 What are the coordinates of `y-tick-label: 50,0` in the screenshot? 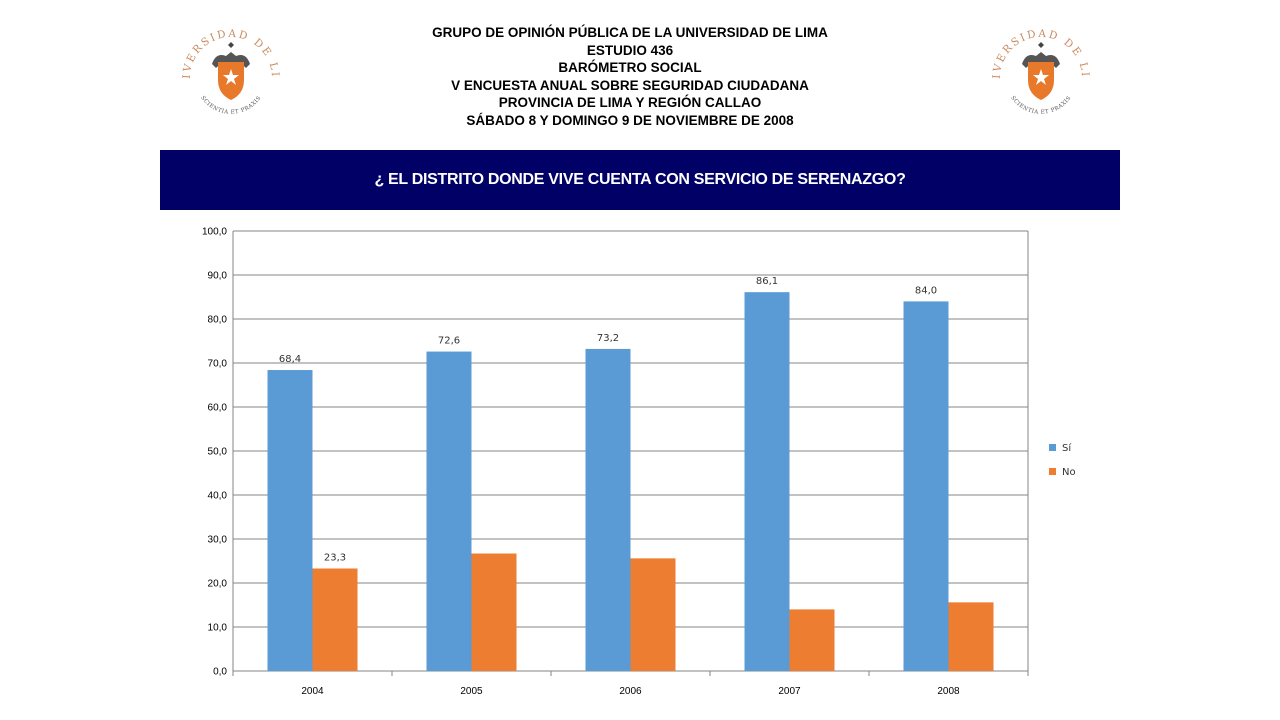 It's located at (218, 452).